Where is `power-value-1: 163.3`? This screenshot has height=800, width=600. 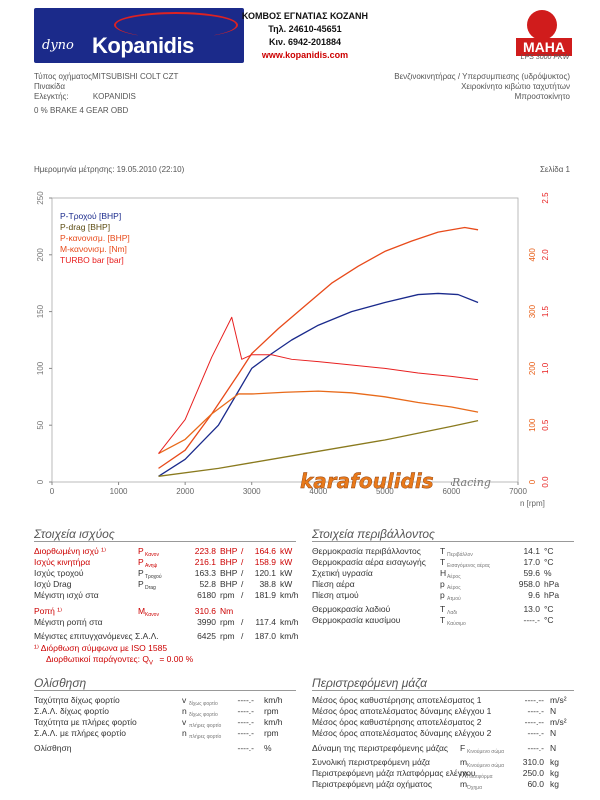 power-value-1: 163.3 is located at coordinates (205, 573).